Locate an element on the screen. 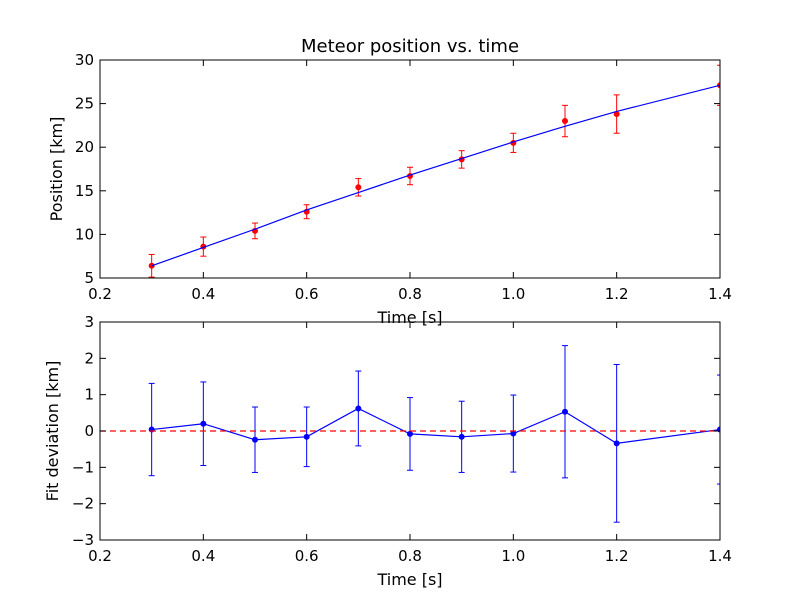 The height and width of the screenshot is (600, 800). position-y-tick-label: 10 is located at coordinates (84, 234).